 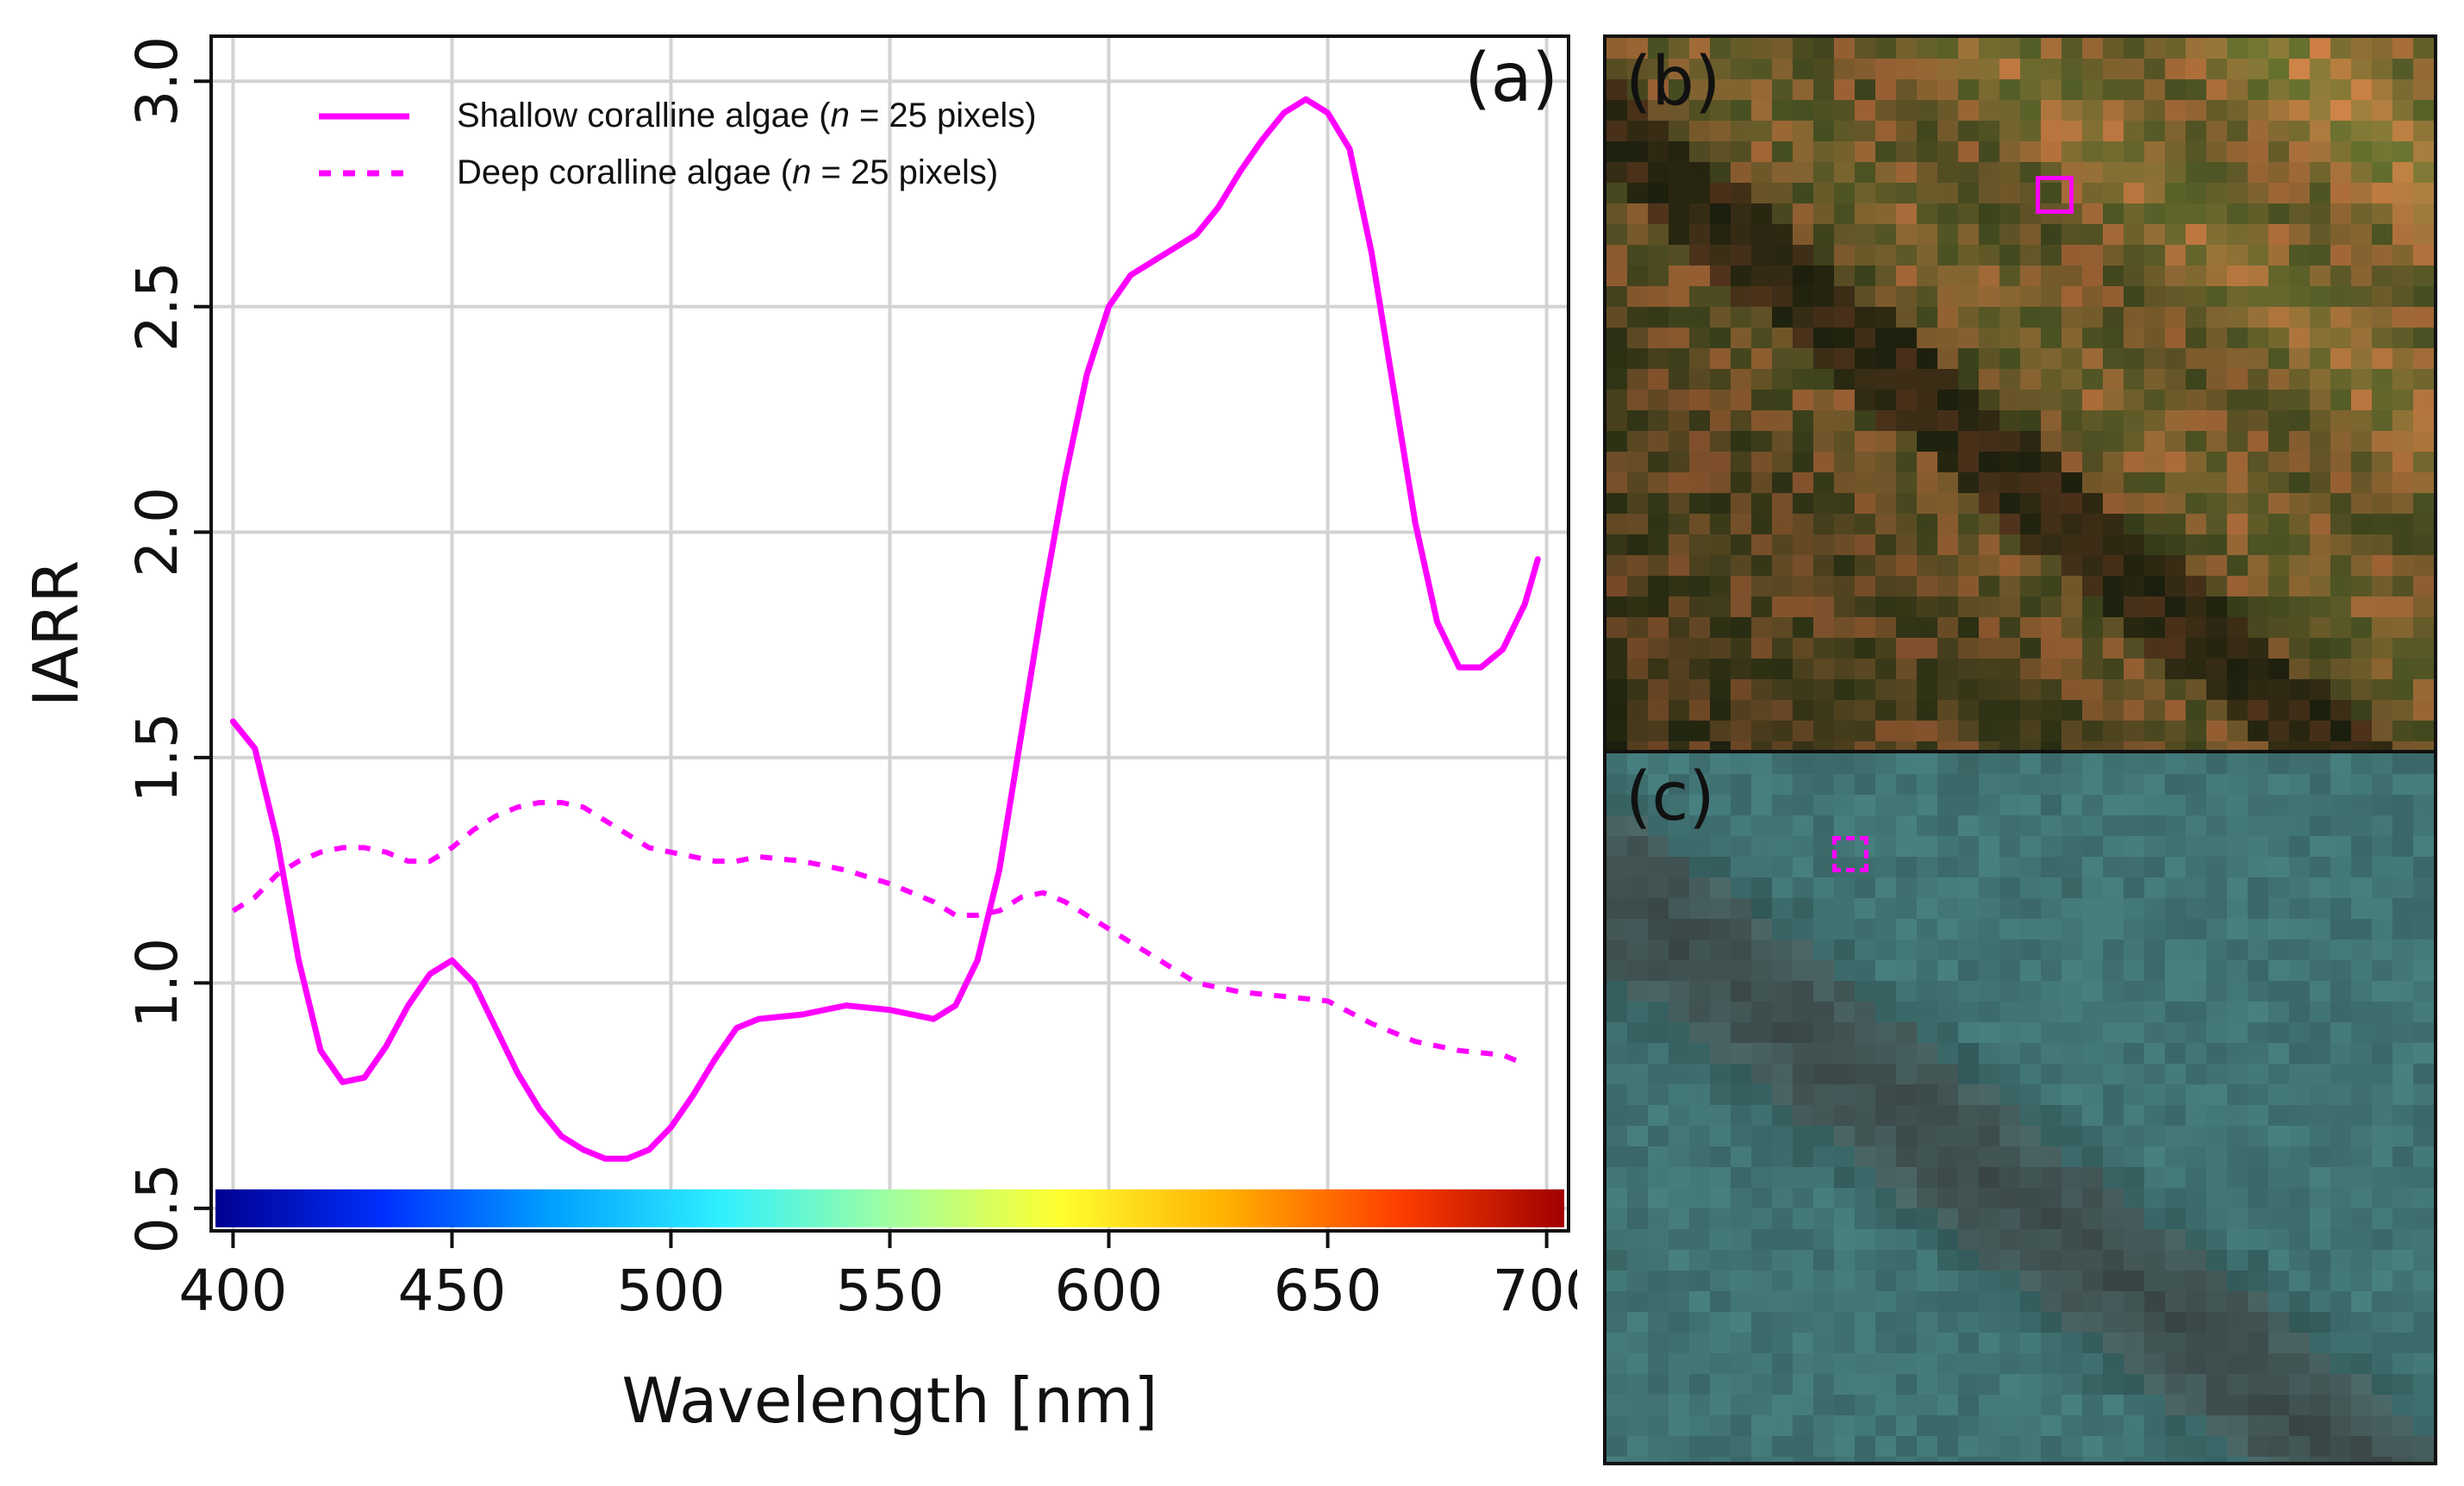 What do you see at coordinates (1535, 1291) in the screenshot?
I see `x-tick-label-700: 700` at bounding box center [1535, 1291].